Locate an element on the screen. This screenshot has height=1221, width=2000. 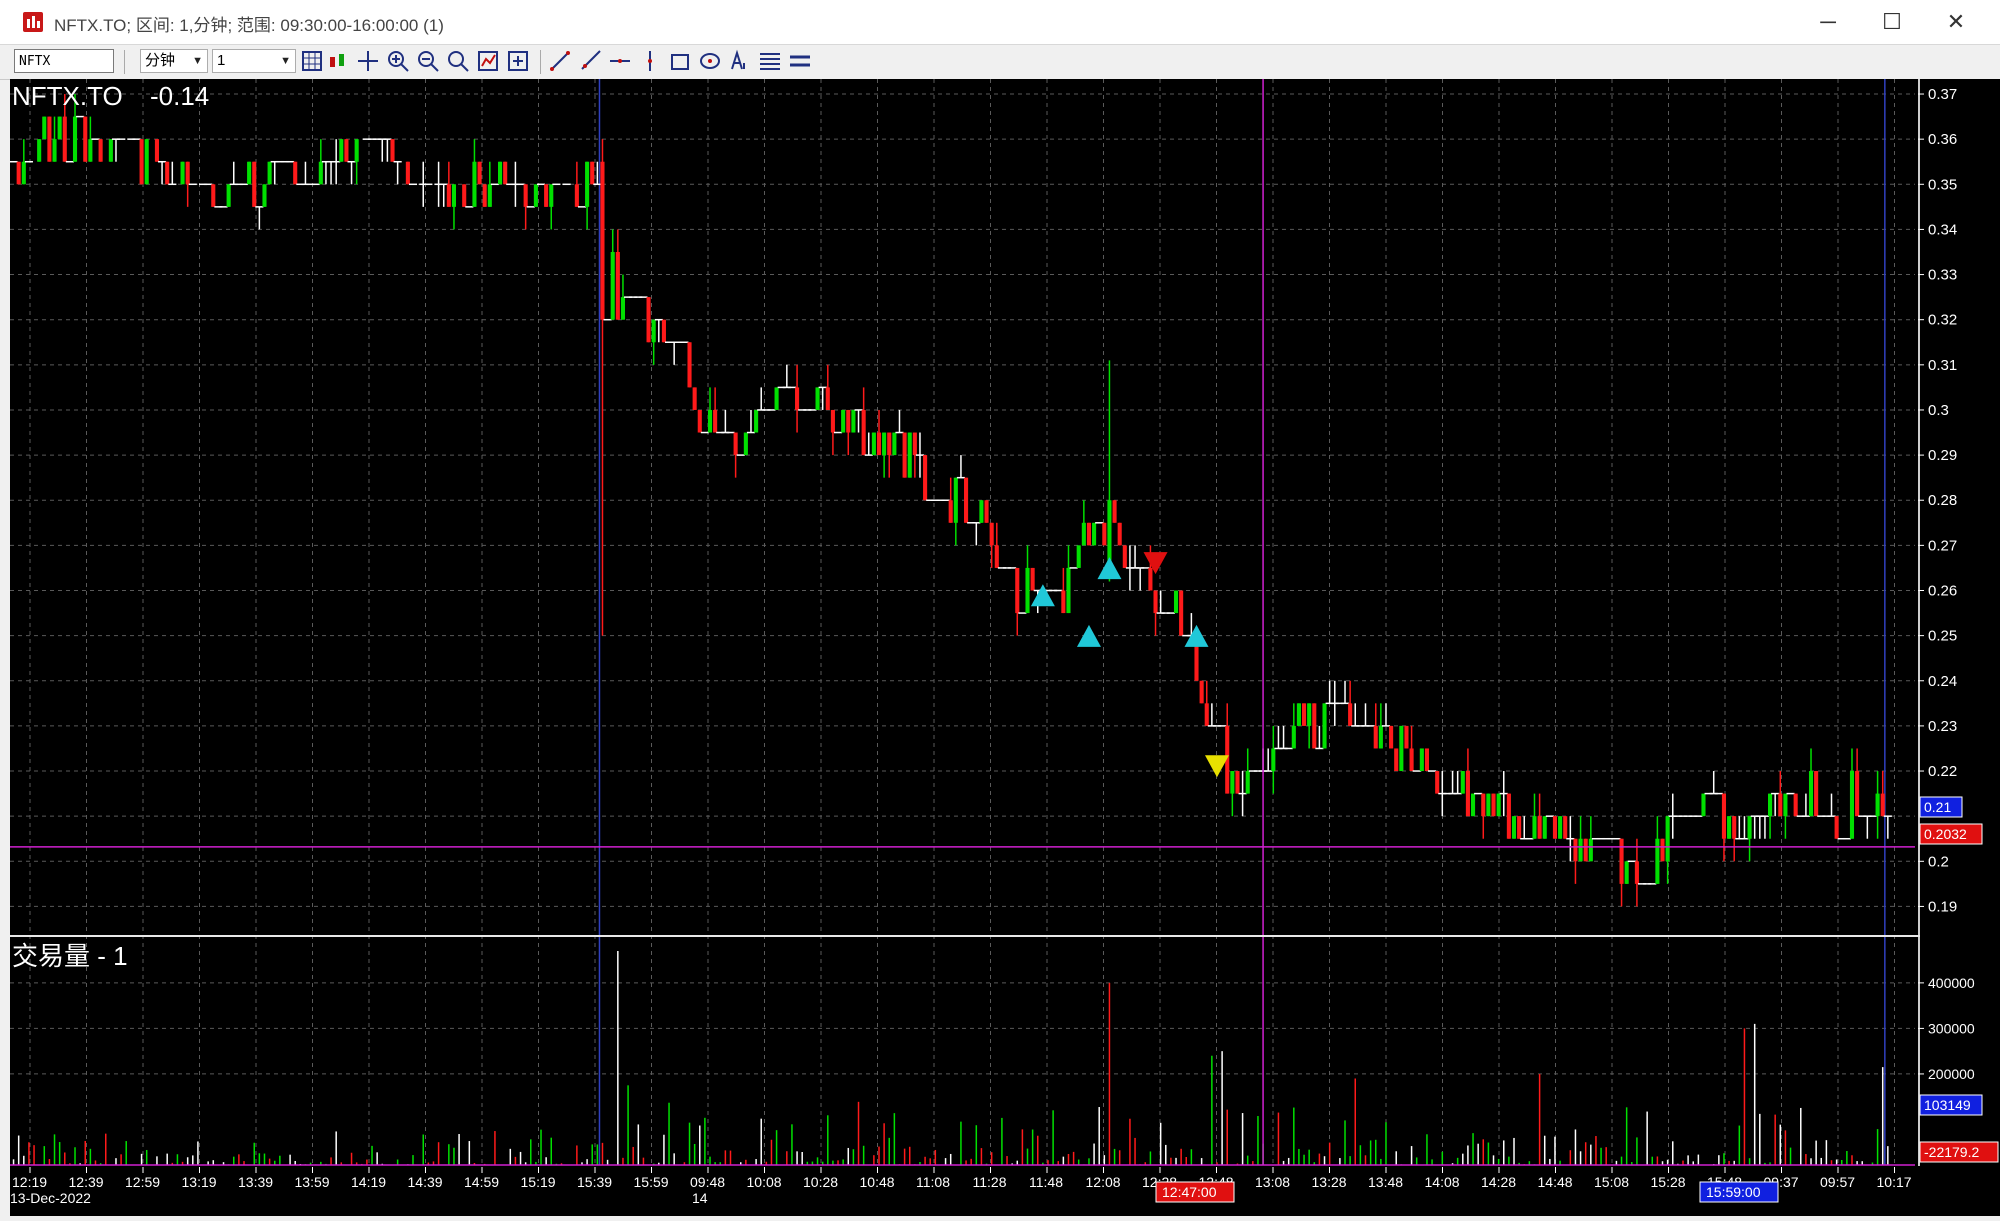
app-chart-icon is located at coordinates (33, 22).